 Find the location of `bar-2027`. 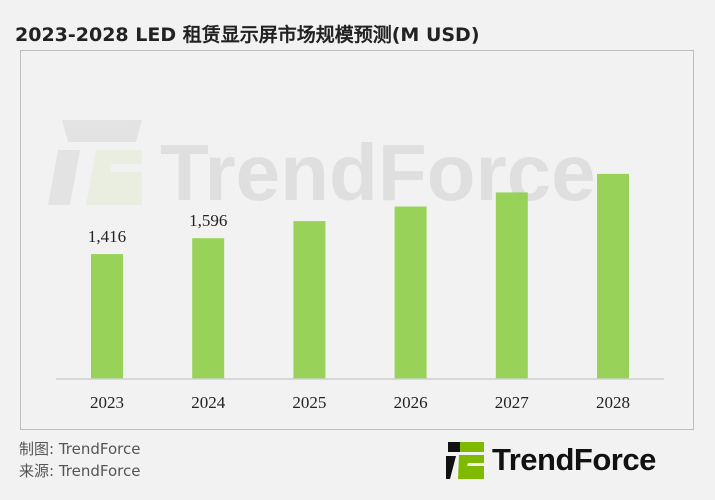

bar-2027 is located at coordinates (511, 285).